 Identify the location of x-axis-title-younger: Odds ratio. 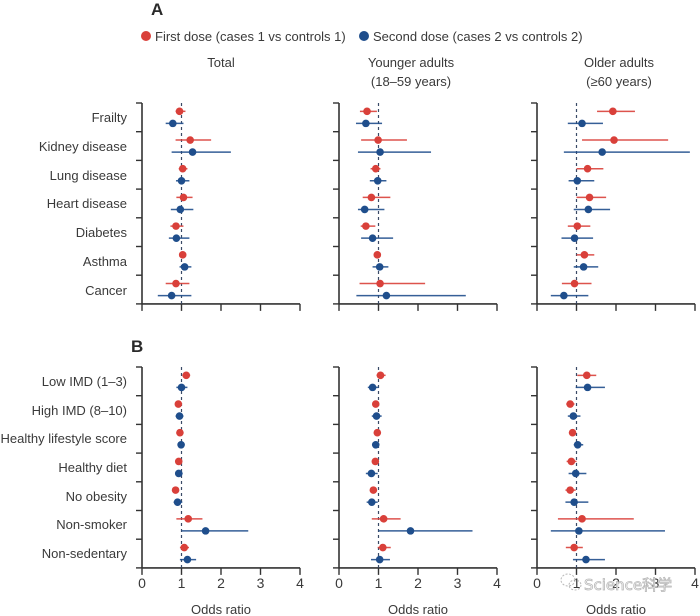
(418, 609).